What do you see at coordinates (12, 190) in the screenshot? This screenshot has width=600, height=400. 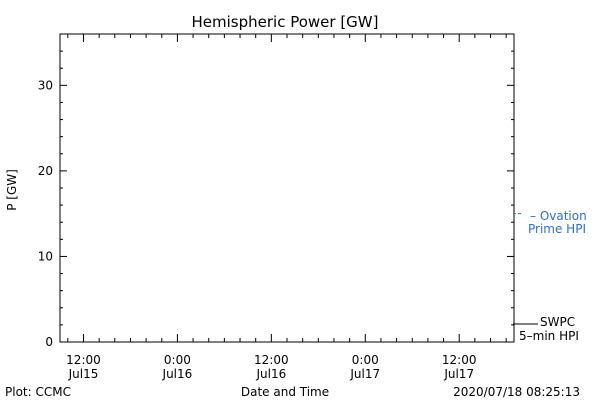 I see `y-axis-label: P [GW]` at bounding box center [12, 190].